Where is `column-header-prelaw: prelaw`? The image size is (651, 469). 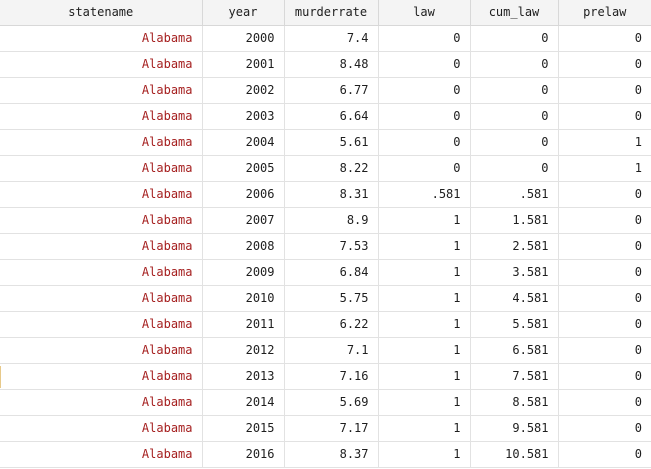
column-header-prelaw: prelaw is located at coordinates (604, 13).